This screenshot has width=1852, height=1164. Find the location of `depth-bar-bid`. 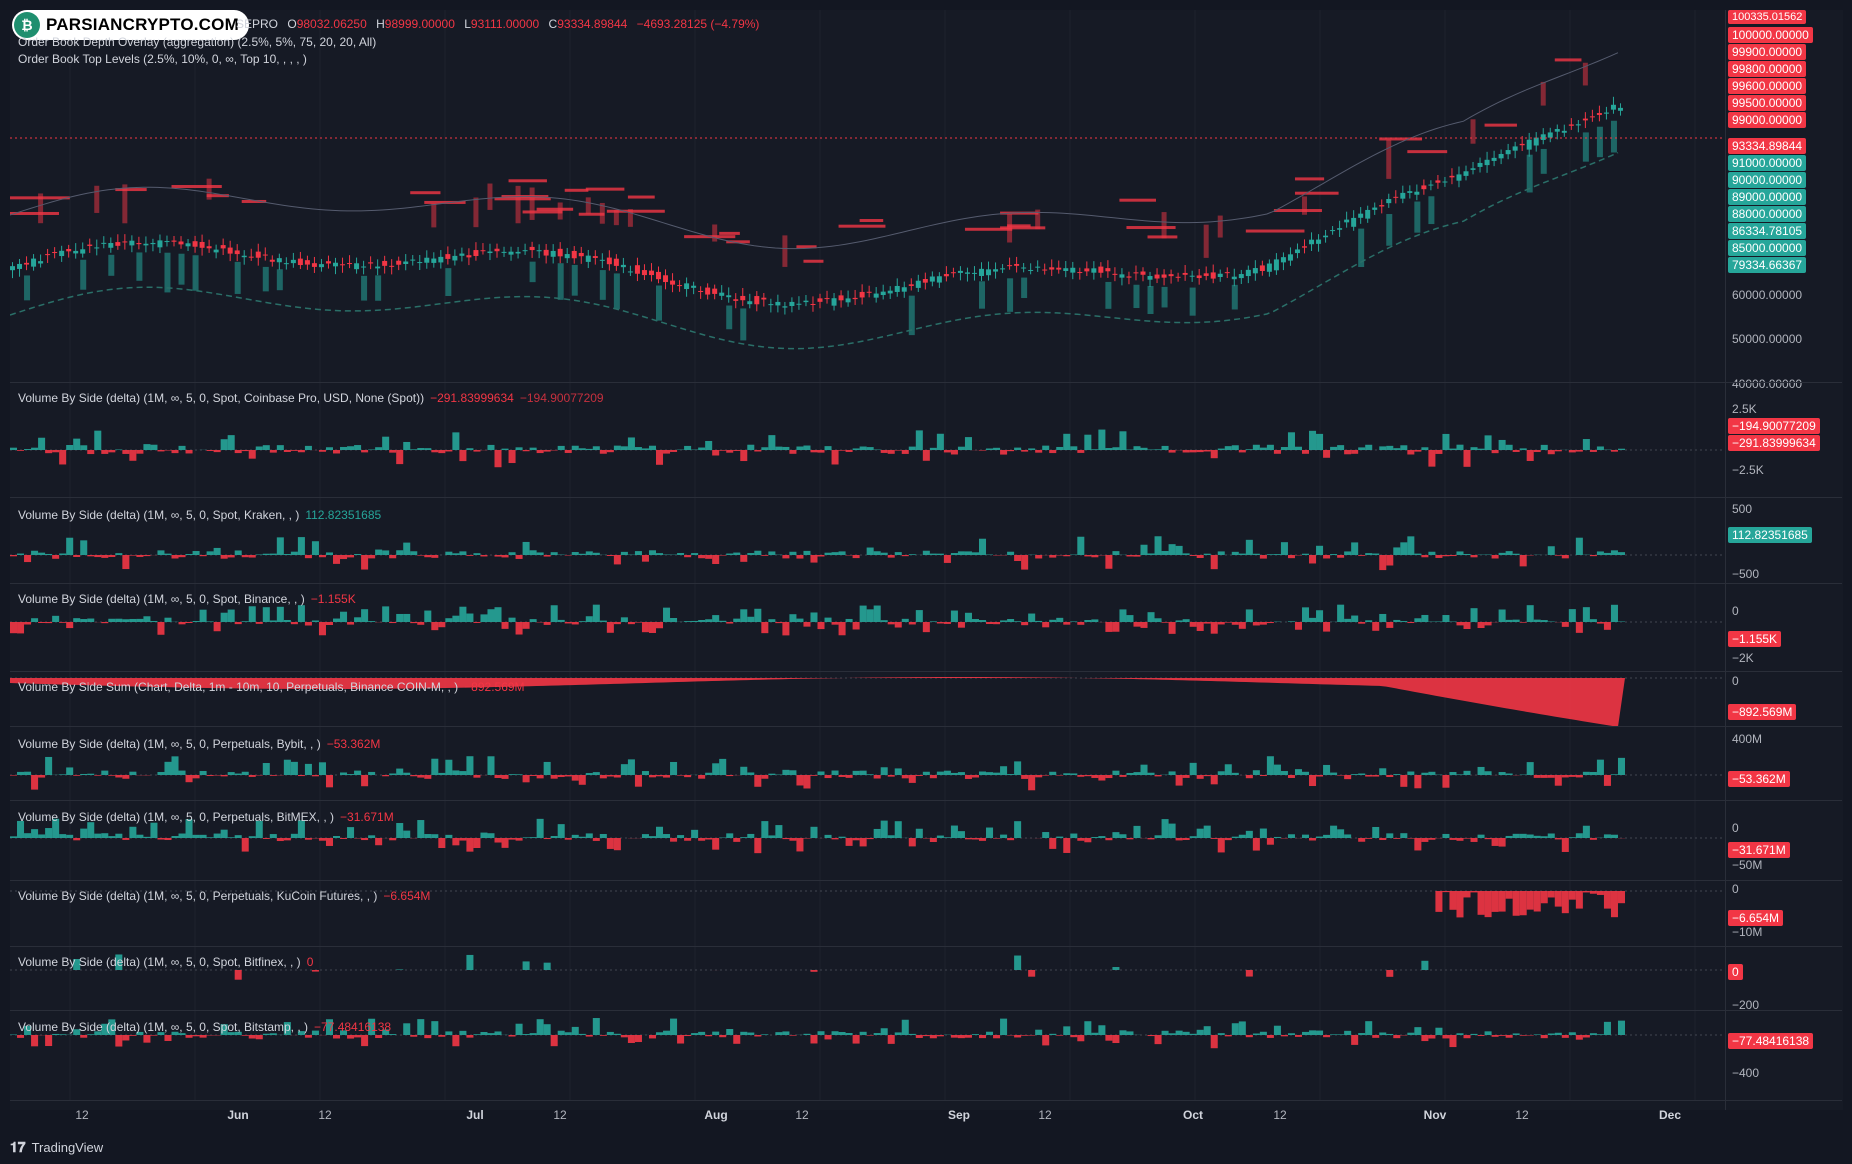

depth-bar-bid is located at coordinates (574, 280).